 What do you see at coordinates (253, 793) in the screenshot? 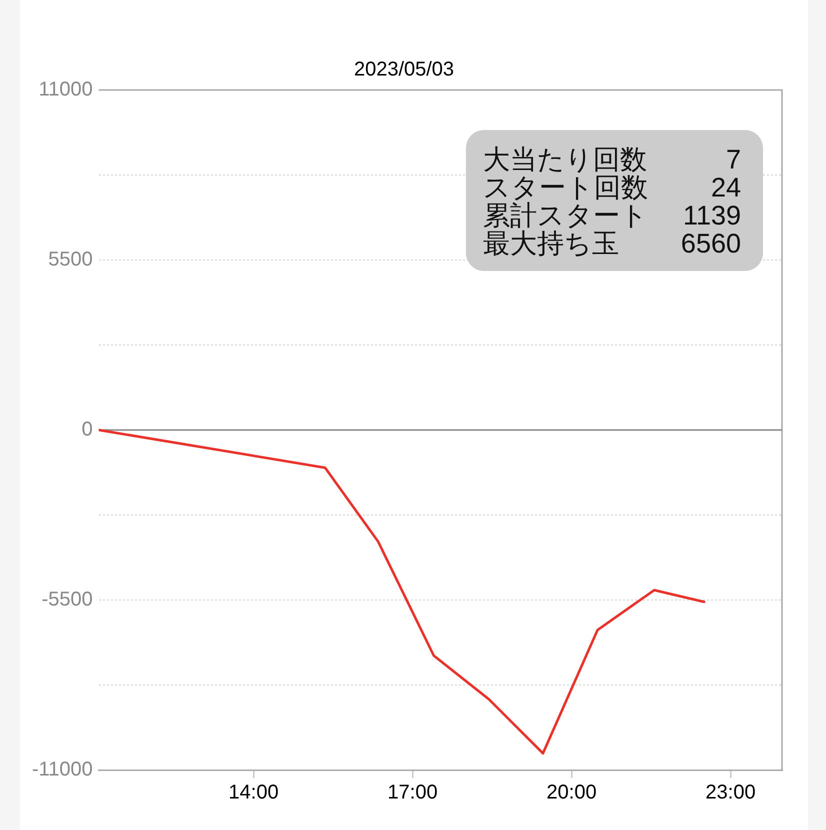
I see `x-tick-label: 14:00` at bounding box center [253, 793].